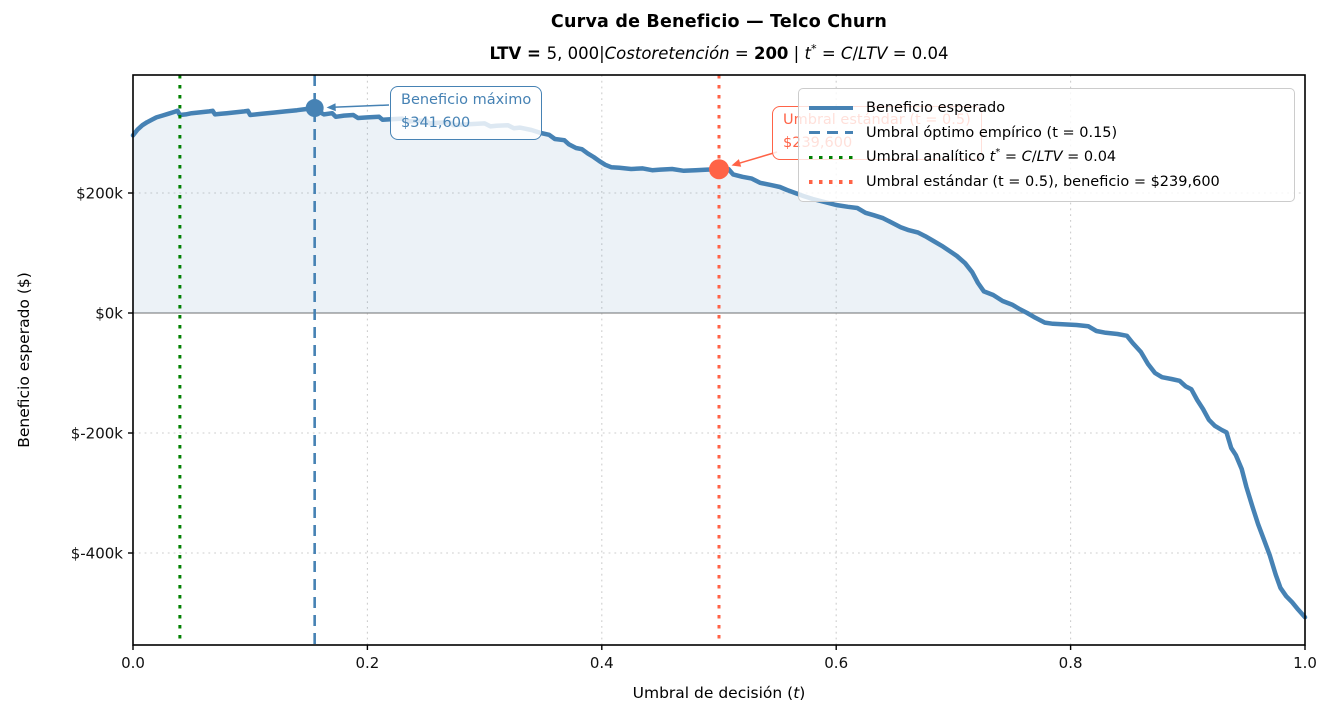 Image resolution: width=1335 pixels, height=724 pixels. I want to click on text-segment: 200, so click(771, 53).